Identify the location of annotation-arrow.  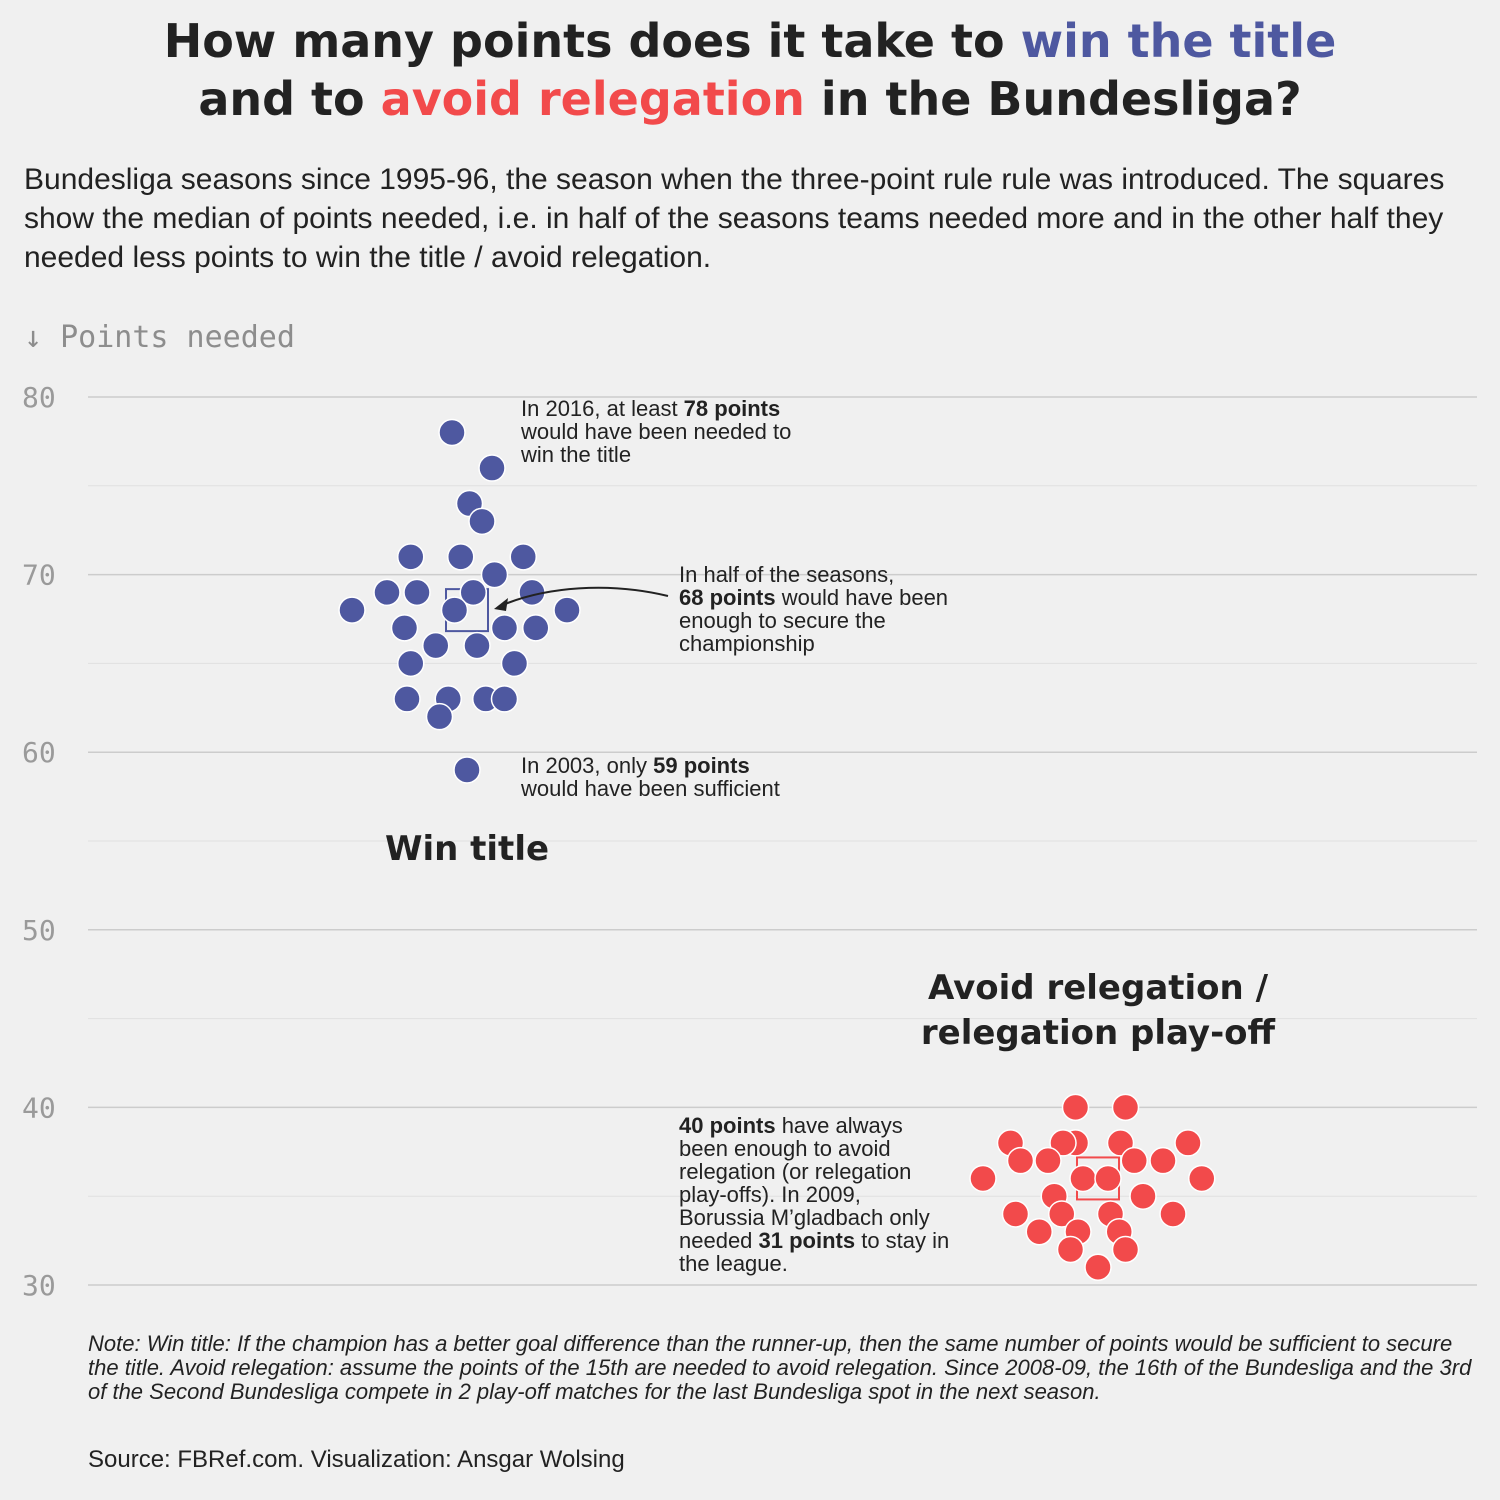
(583, 597).